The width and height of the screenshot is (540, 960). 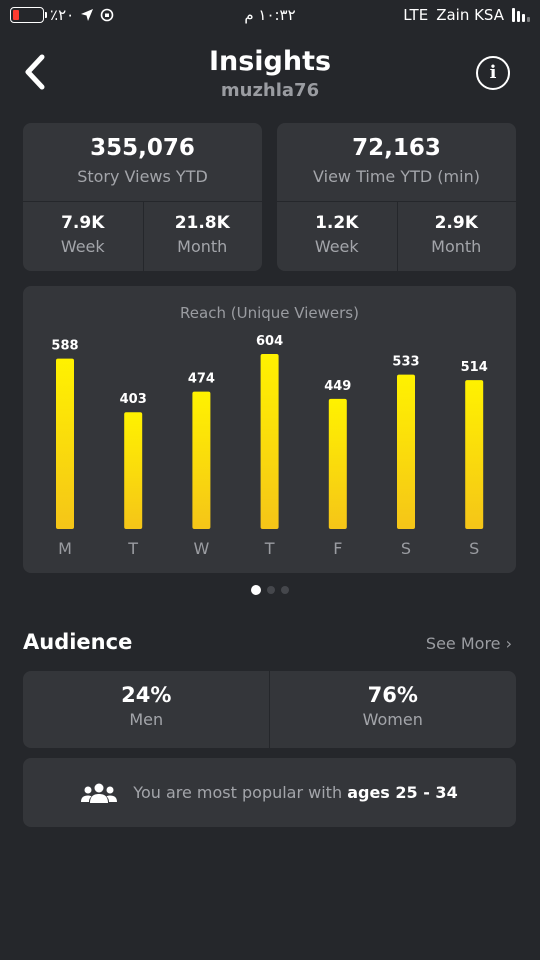 What do you see at coordinates (456, 246) in the screenshot?
I see `view-time-month-label: Month` at bounding box center [456, 246].